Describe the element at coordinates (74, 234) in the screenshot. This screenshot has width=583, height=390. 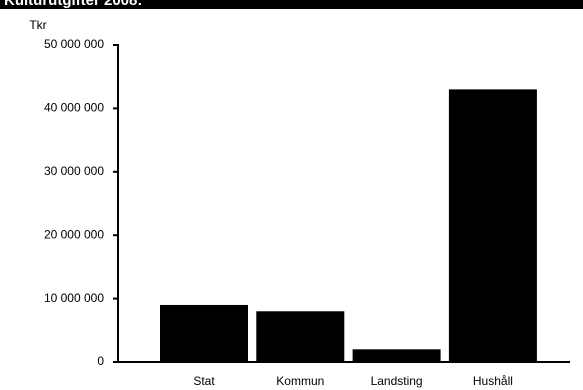
I see `y-tick-label: 20 000 000` at that location.